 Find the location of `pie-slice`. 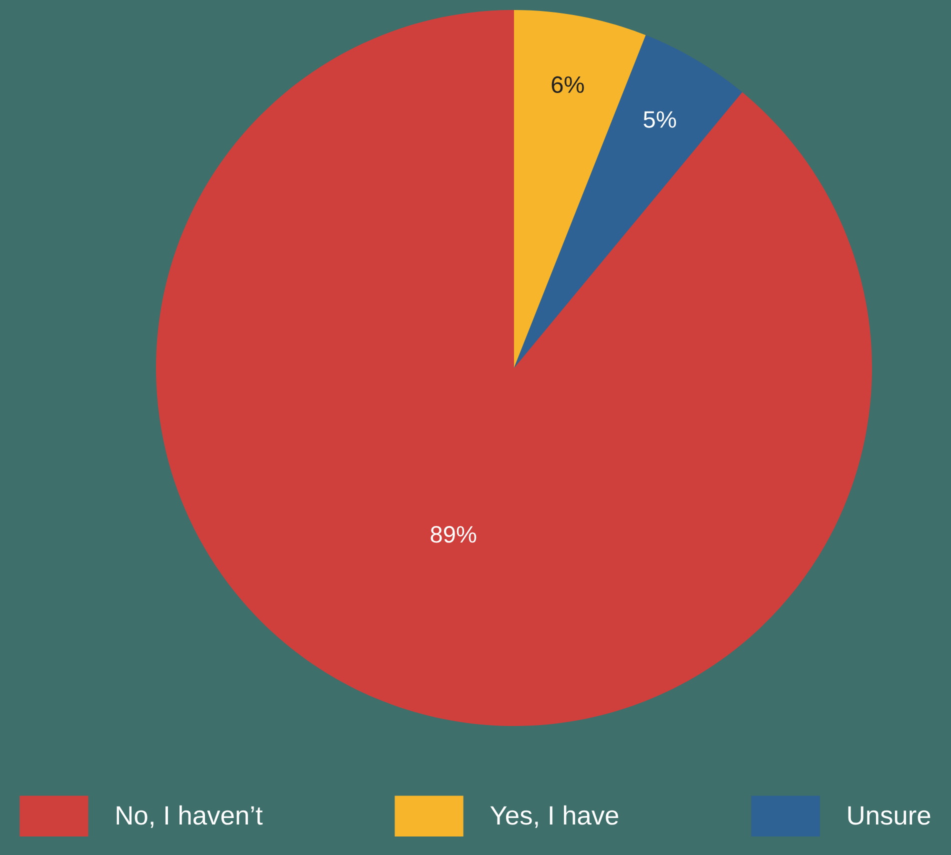

pie-slice is located at coordinates (628, 201).